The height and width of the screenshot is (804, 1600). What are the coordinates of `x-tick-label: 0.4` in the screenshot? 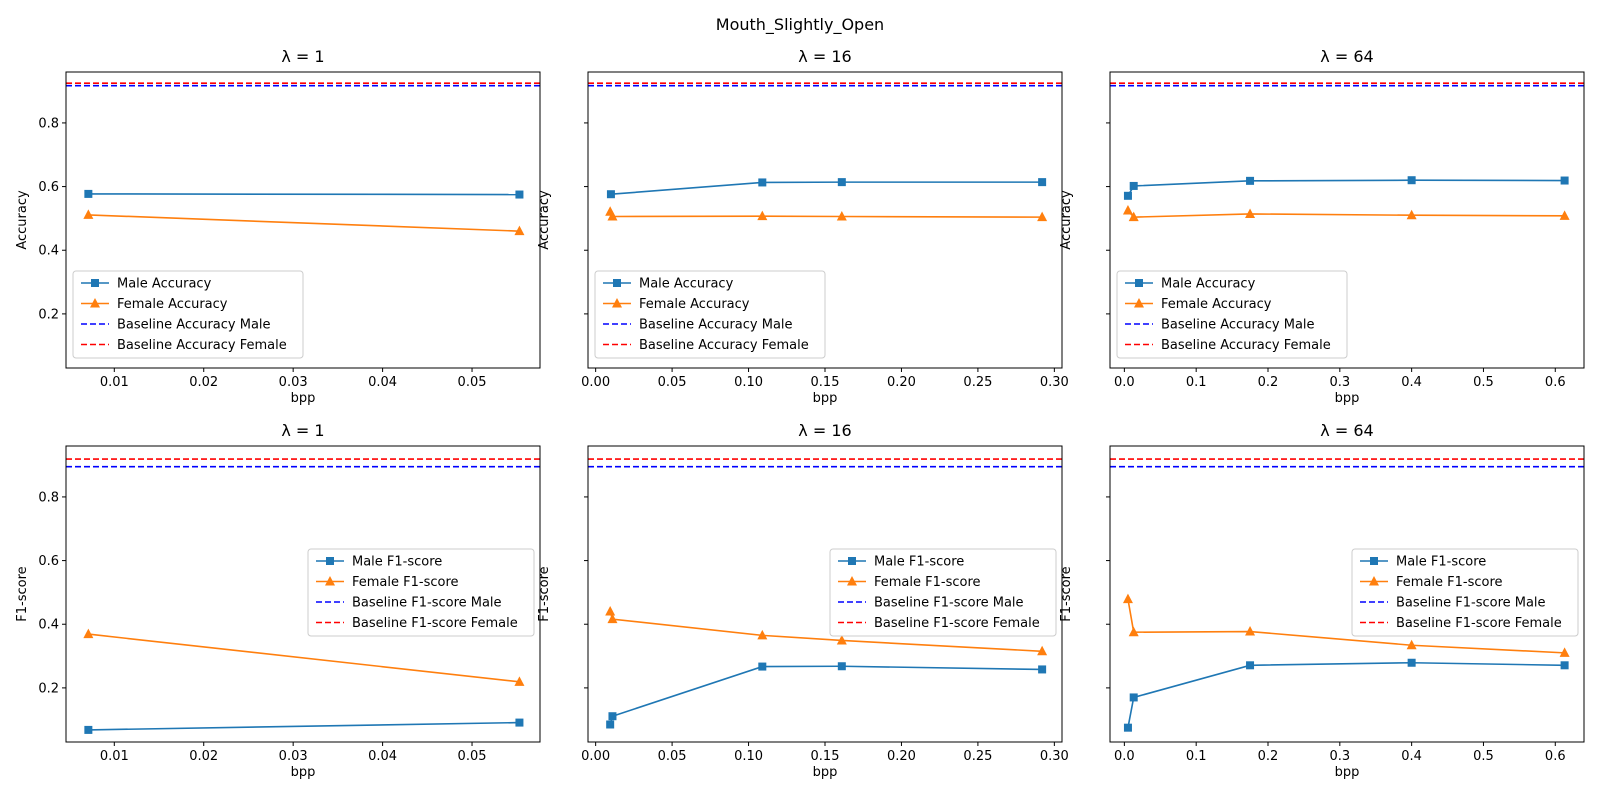 It's located at (1411, 382).